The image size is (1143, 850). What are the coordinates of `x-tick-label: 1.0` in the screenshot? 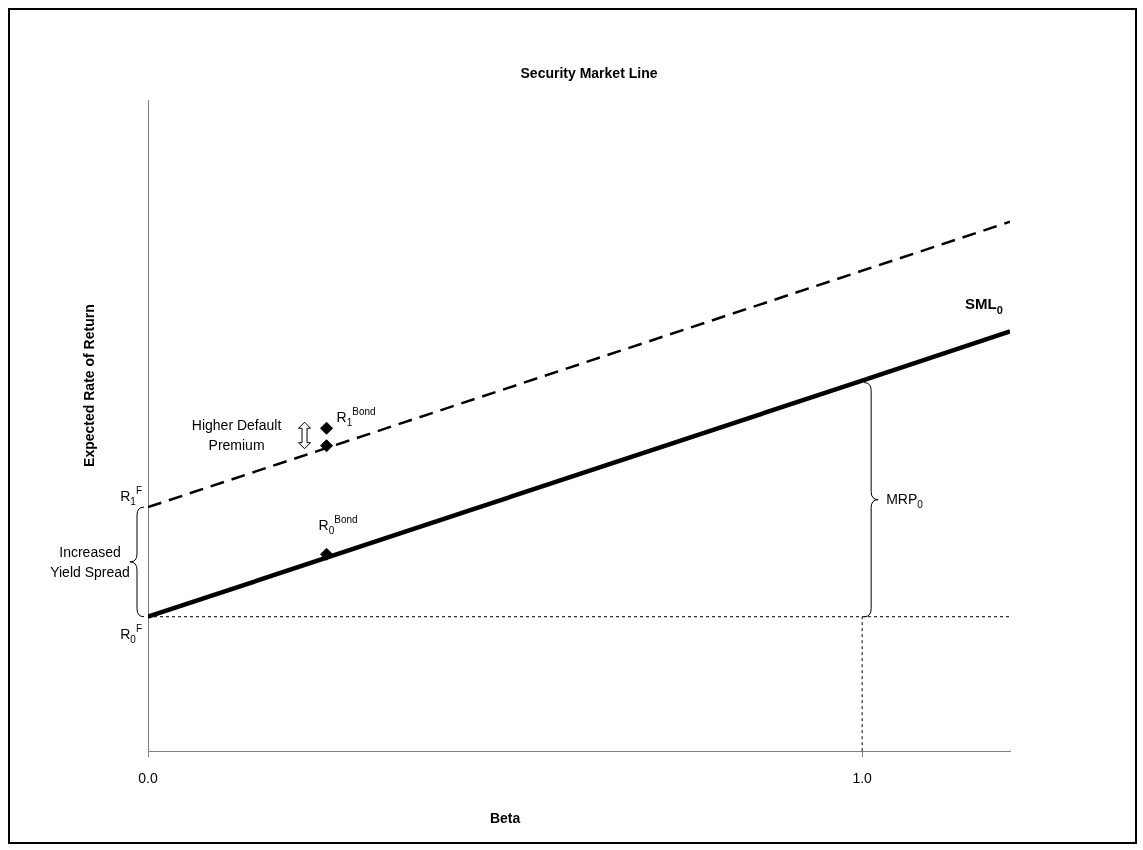 It's located at (862, 778).